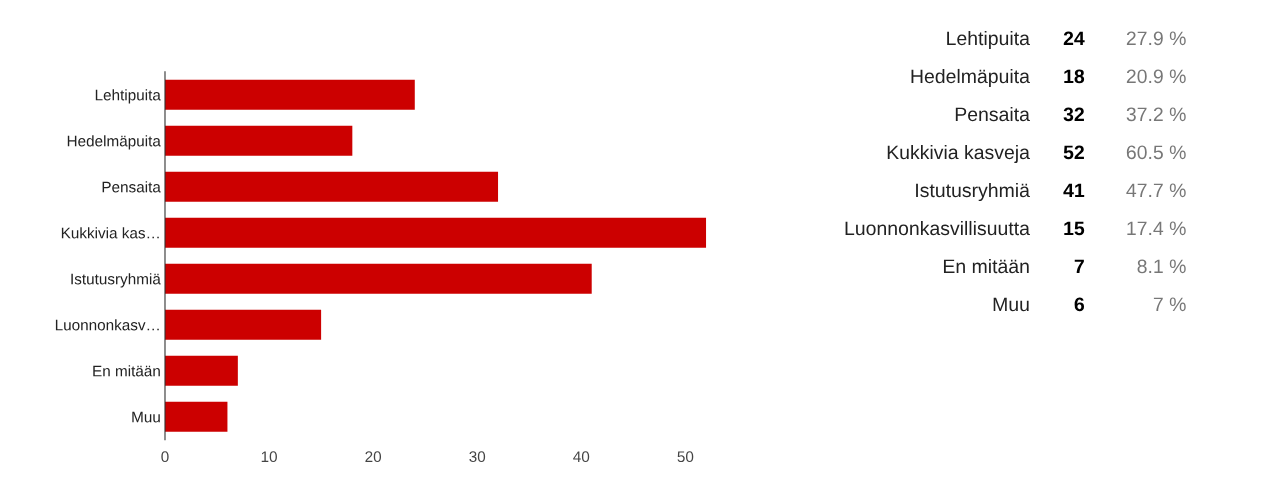  Describe the element at coordinates (116, 280) in the screenshot. I see `y-tick-label: Istutusryhmiä` at that location.